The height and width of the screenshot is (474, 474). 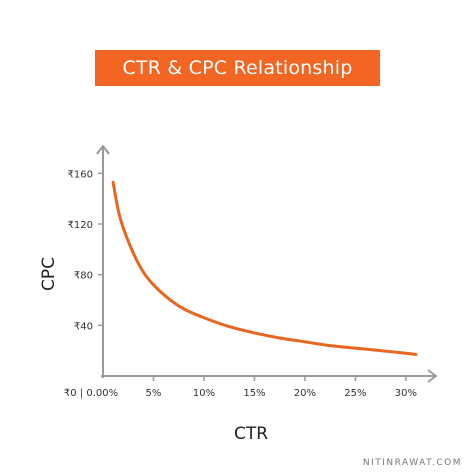 I want to click on x-tick-label: 30%, so click(x=406, y=393).